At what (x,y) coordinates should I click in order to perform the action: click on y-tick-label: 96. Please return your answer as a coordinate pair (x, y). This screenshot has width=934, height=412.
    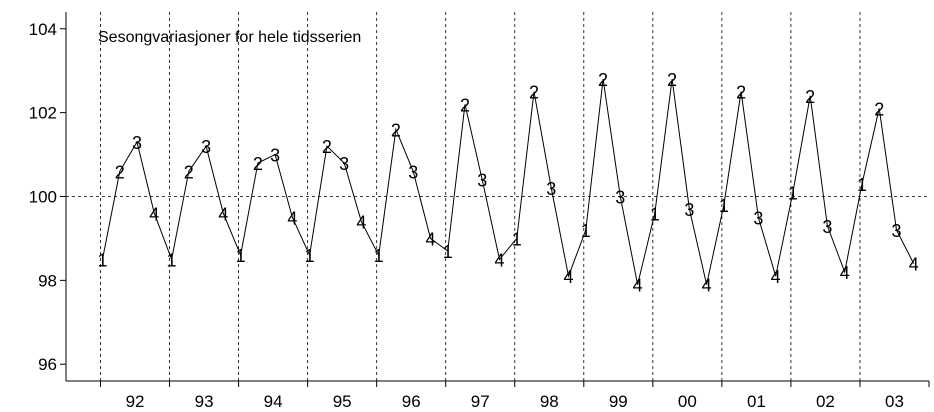
    Looking at the image, I should click on (47, 364).